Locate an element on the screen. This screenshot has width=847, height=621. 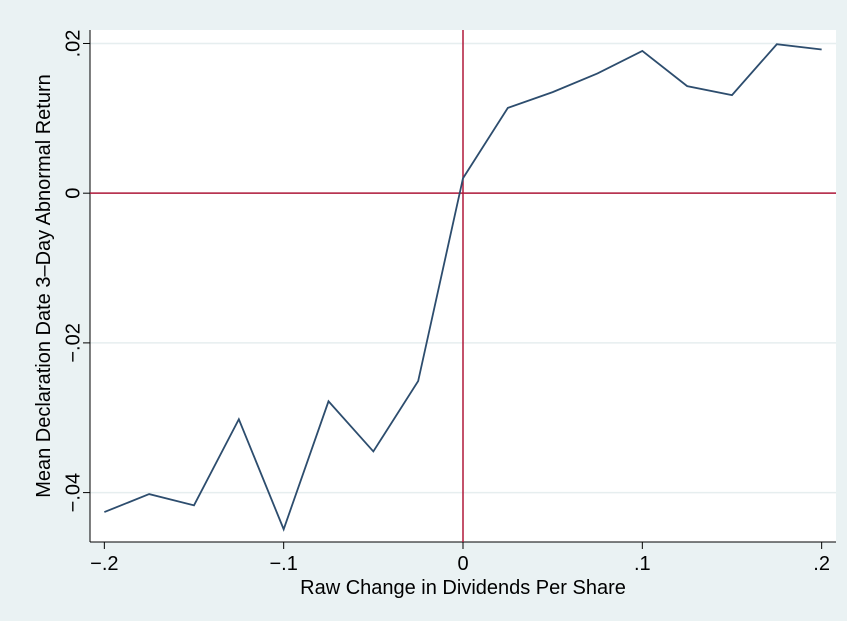
y-tick-label: −.02 is located at coordinates (73, 342).